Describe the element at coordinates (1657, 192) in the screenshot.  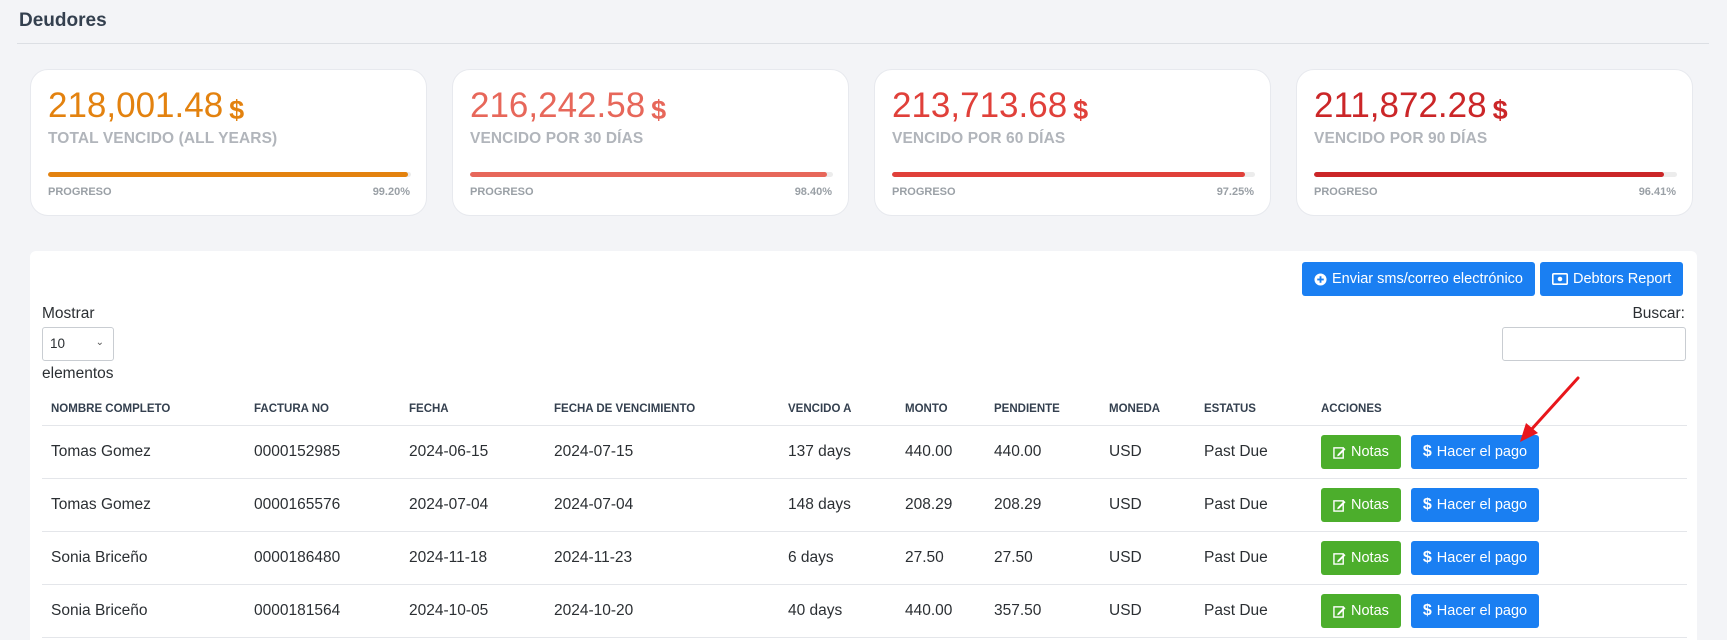
I see `progress-value: 96.41%` at that location.